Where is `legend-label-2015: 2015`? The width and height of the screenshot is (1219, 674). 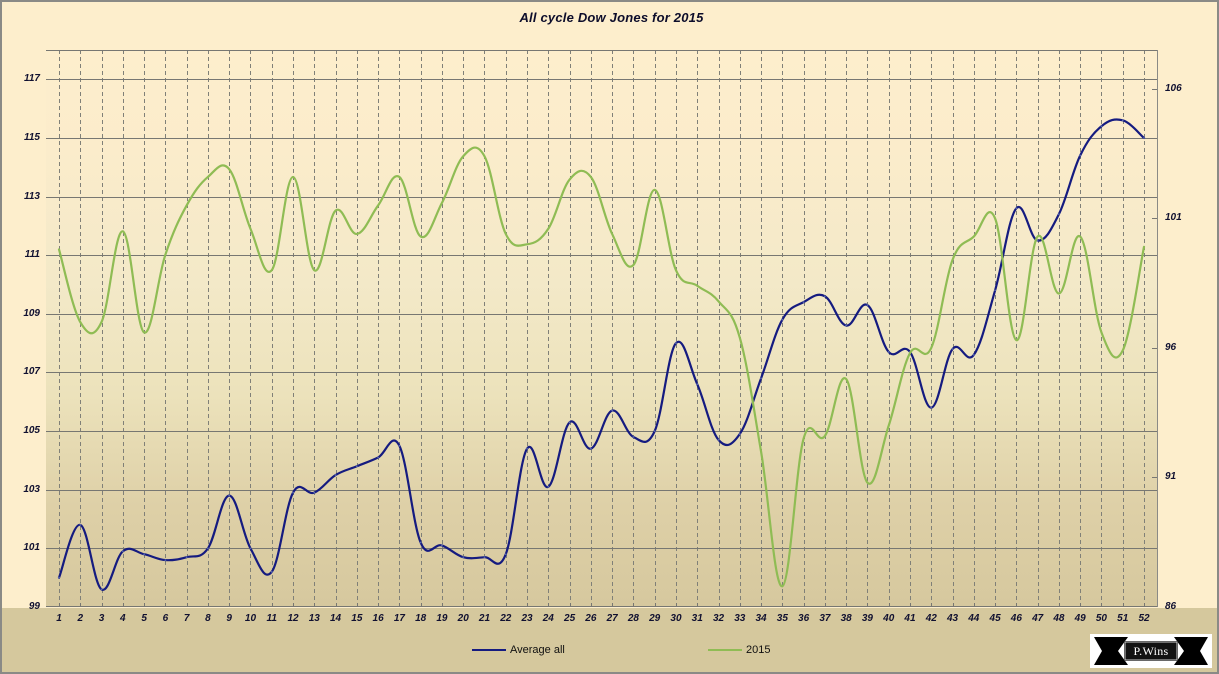 legend-label-2015: 2015 is located at coordinates (758, 650).